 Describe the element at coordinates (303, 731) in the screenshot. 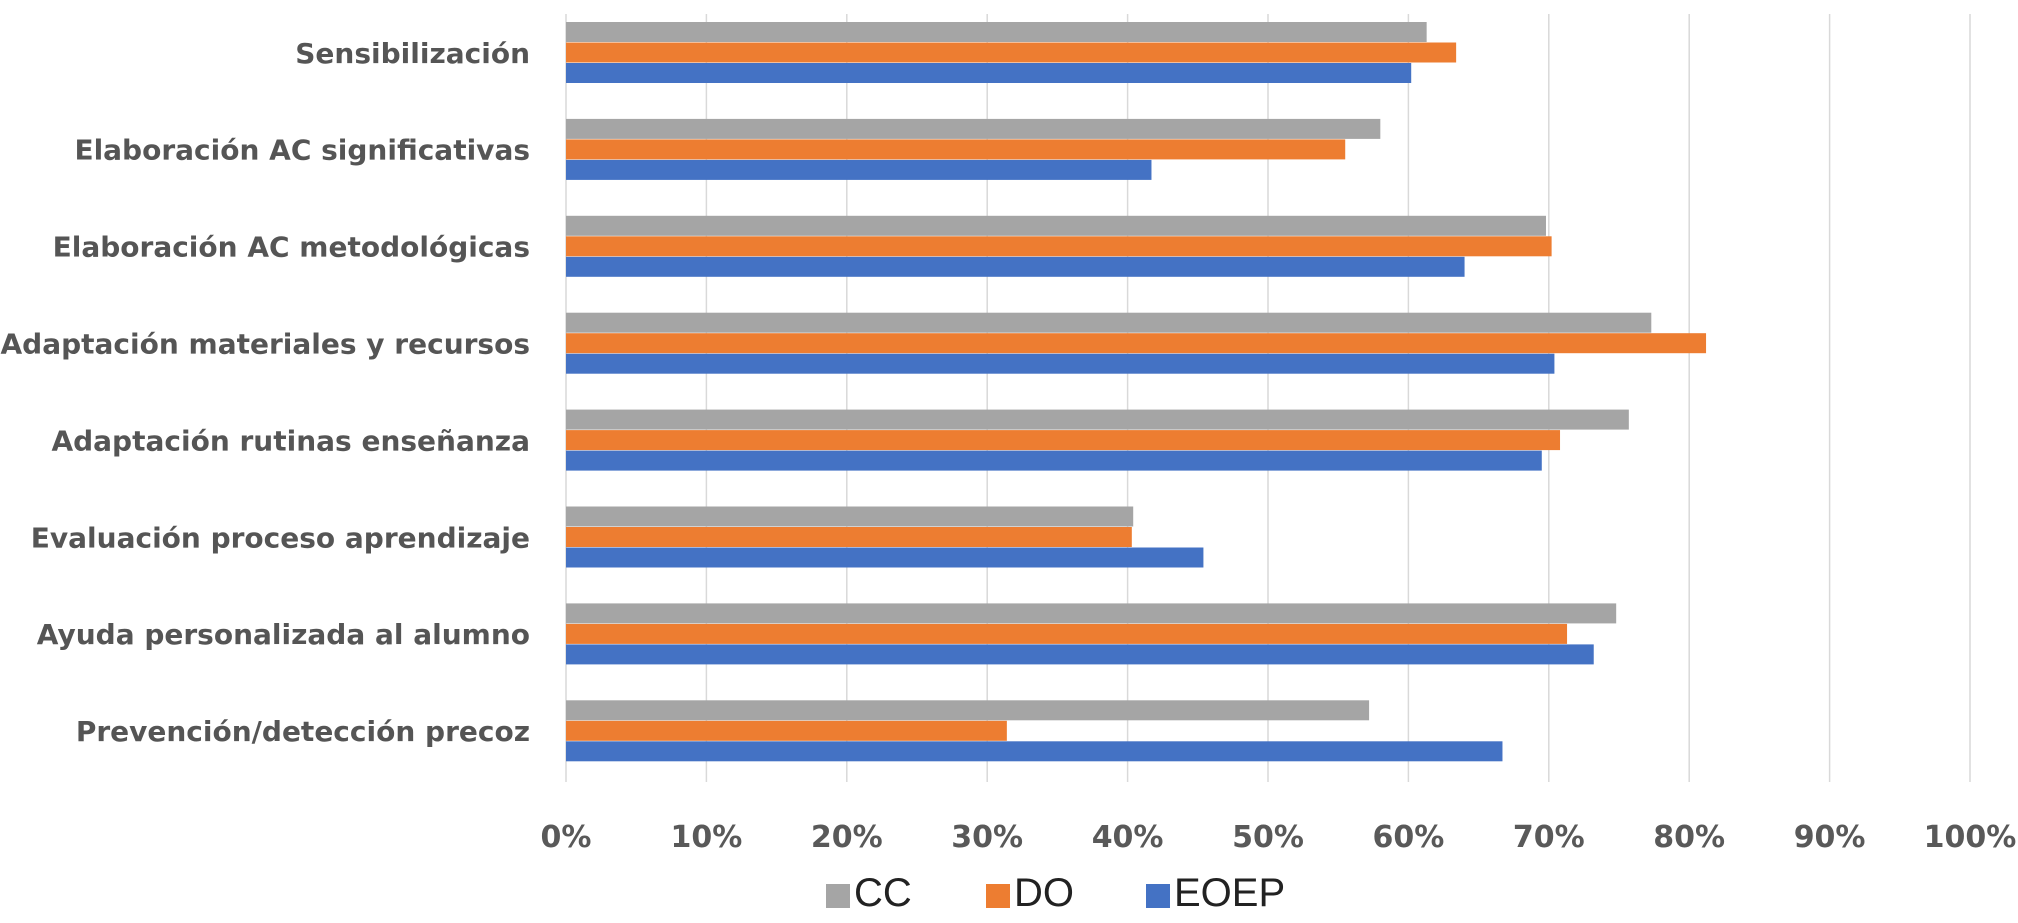

I see `category-label-prevencion-deteccion-precoz: Prevención/detección precoz` at that location.